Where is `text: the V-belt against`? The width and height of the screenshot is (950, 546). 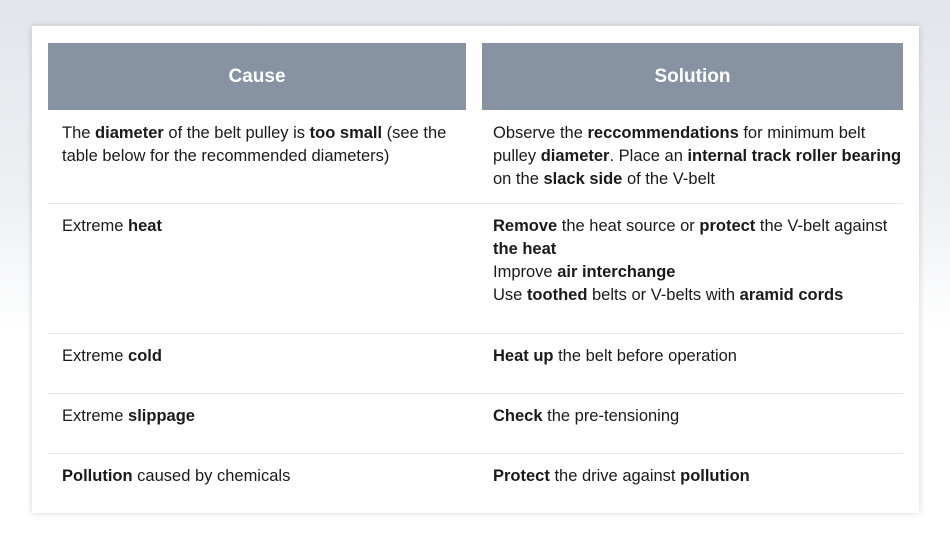 text: the V-belt against is located at coordinates (821, 226).